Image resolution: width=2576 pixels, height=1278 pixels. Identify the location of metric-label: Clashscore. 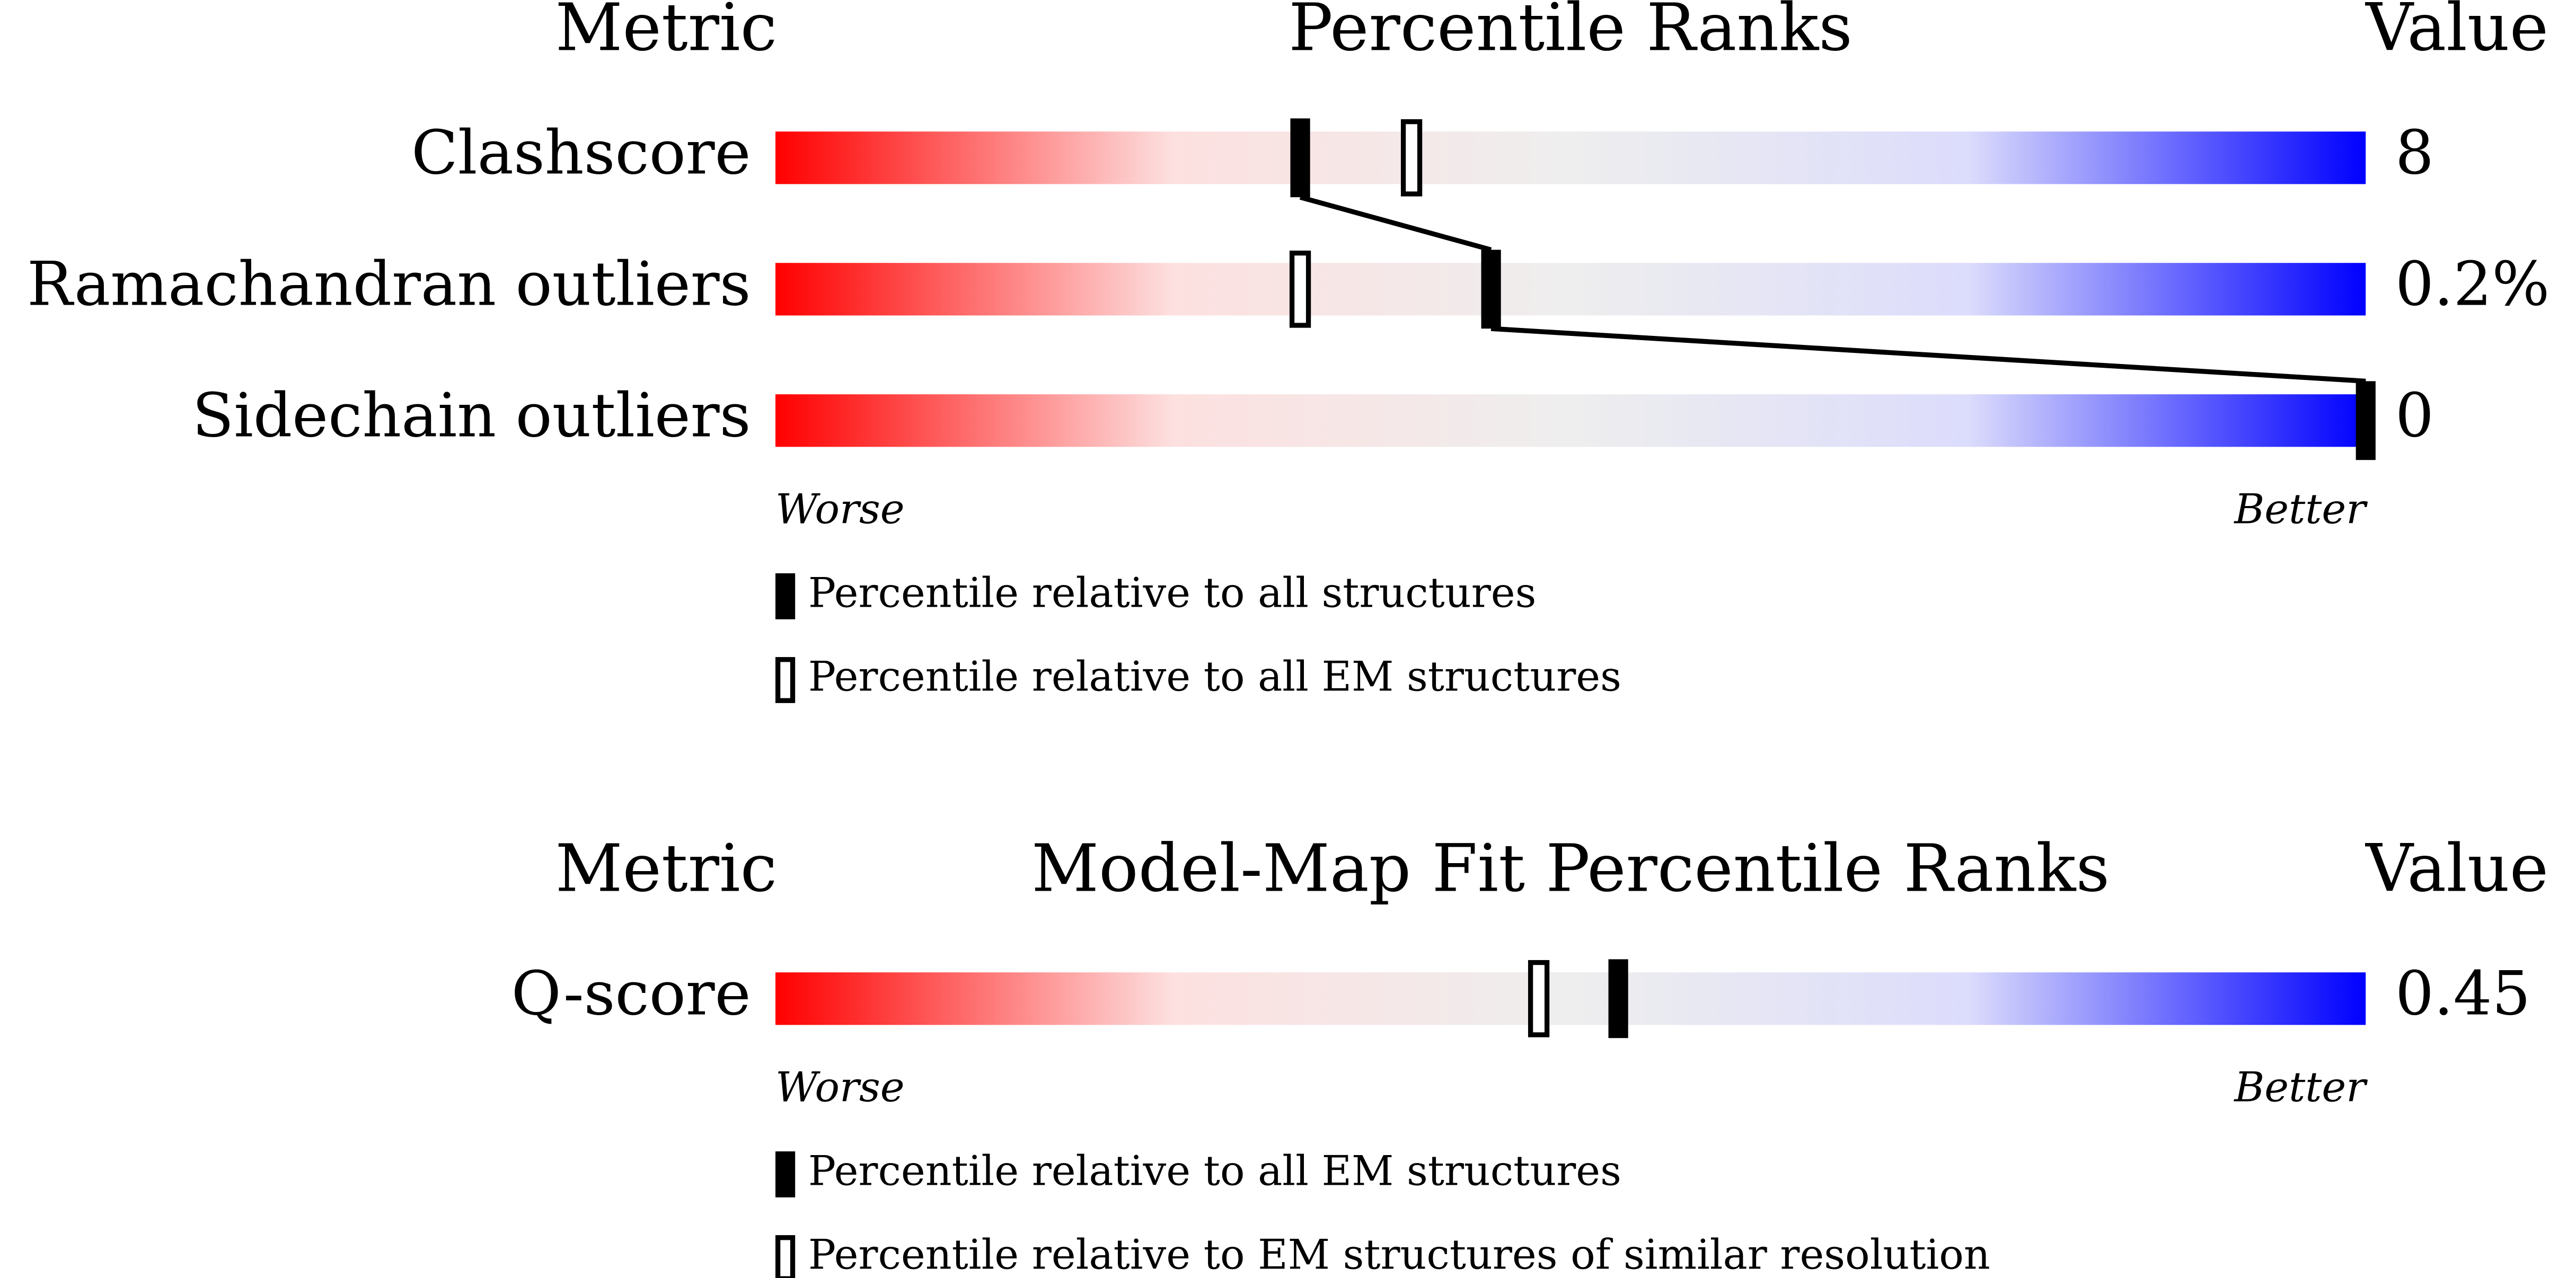
(581, 153).